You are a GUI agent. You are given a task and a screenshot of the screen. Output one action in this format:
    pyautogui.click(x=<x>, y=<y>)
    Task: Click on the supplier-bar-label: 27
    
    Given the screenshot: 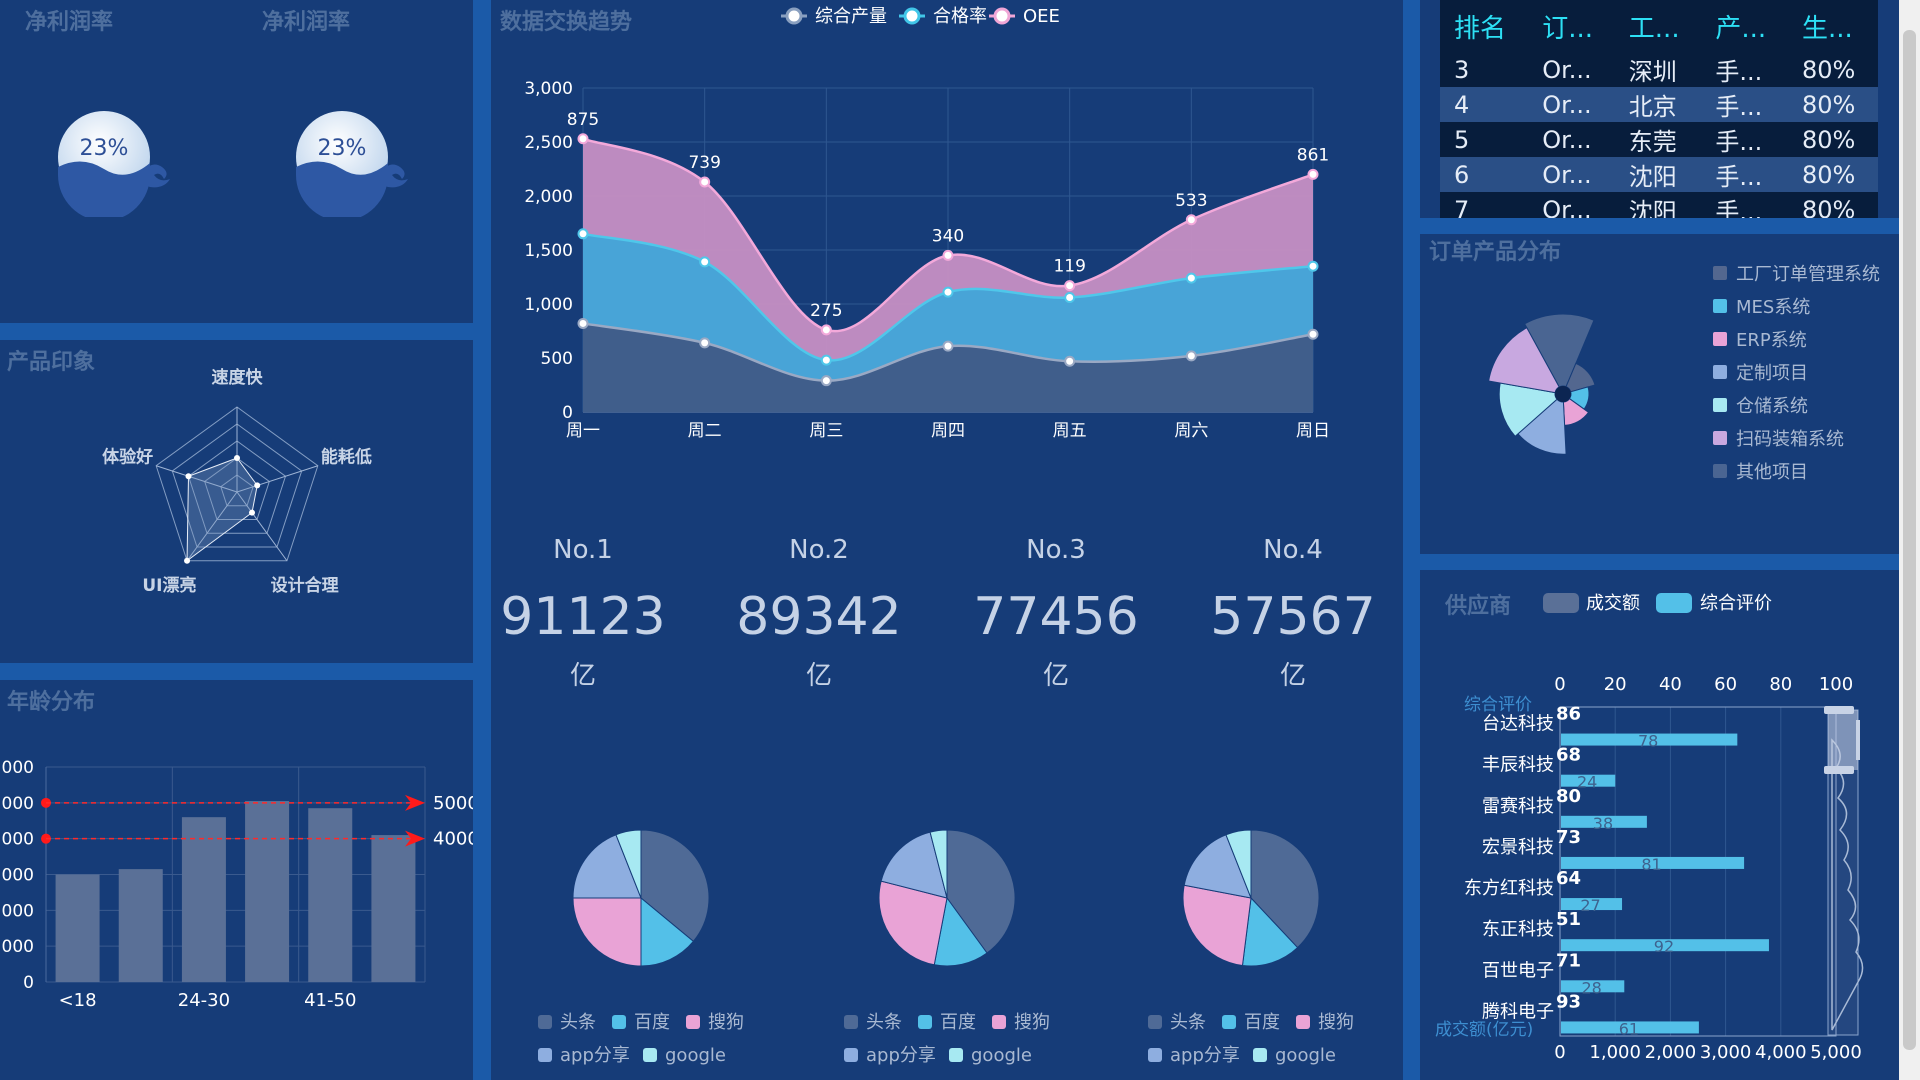 What is the action you would take?
    pyautogui.click(x=1590, y=905)
    